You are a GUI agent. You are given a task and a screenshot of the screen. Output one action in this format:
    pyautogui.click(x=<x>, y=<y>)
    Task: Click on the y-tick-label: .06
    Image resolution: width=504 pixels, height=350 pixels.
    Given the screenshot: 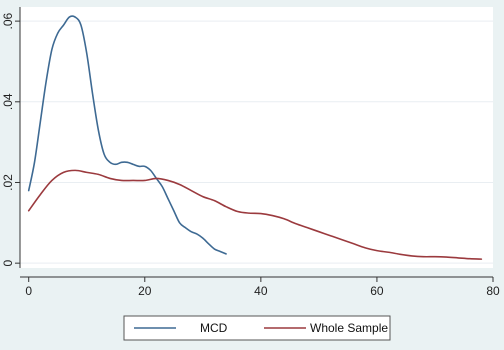 What is the action you would take?
    pyautogui.click(x=8, y=20)
    